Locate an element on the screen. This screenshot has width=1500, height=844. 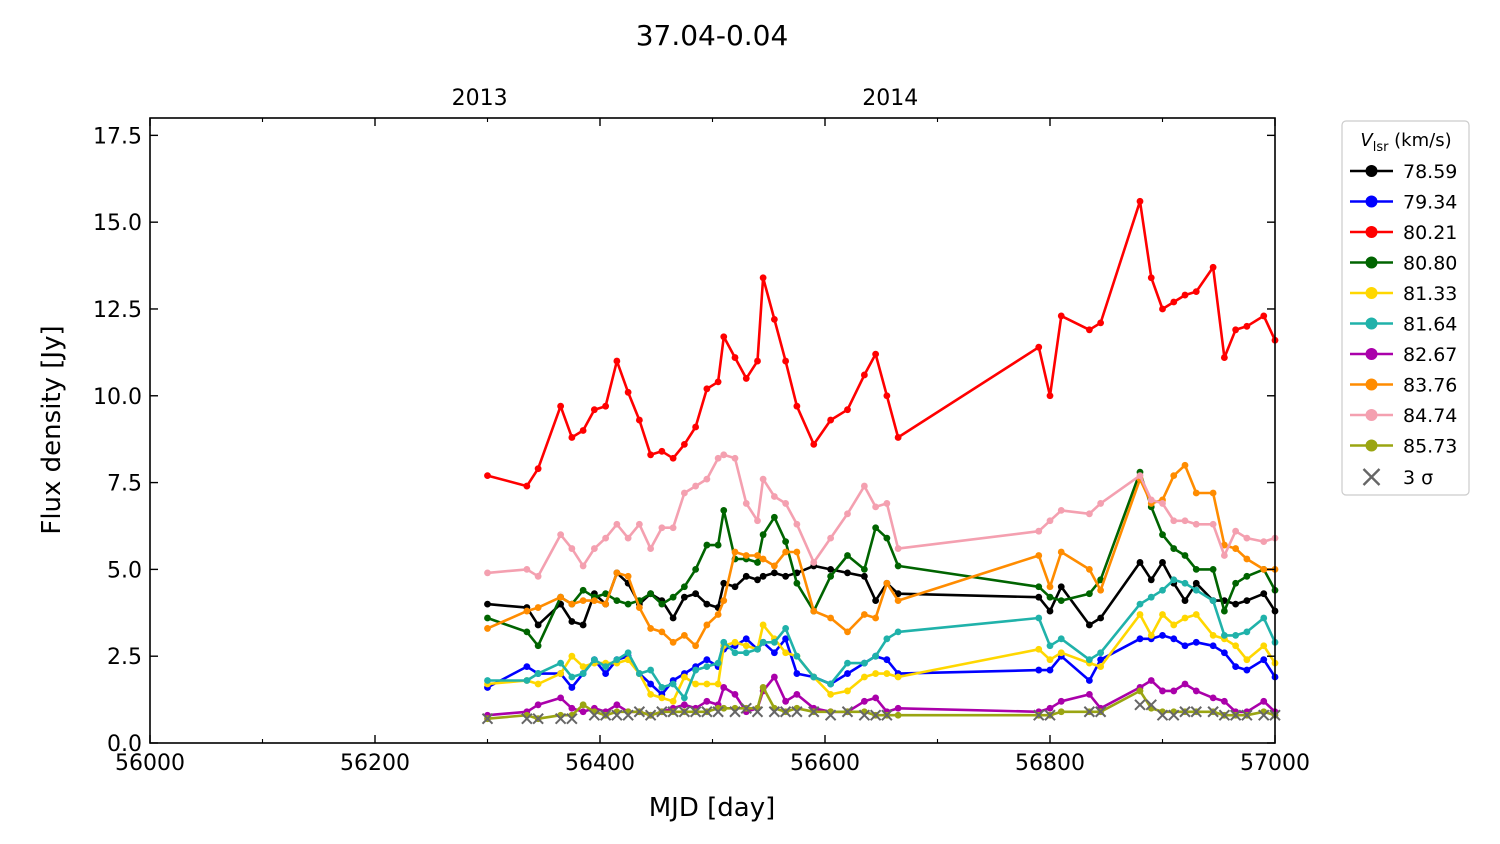
legend-label: 84.74 is located at coordinates (1430, 416).